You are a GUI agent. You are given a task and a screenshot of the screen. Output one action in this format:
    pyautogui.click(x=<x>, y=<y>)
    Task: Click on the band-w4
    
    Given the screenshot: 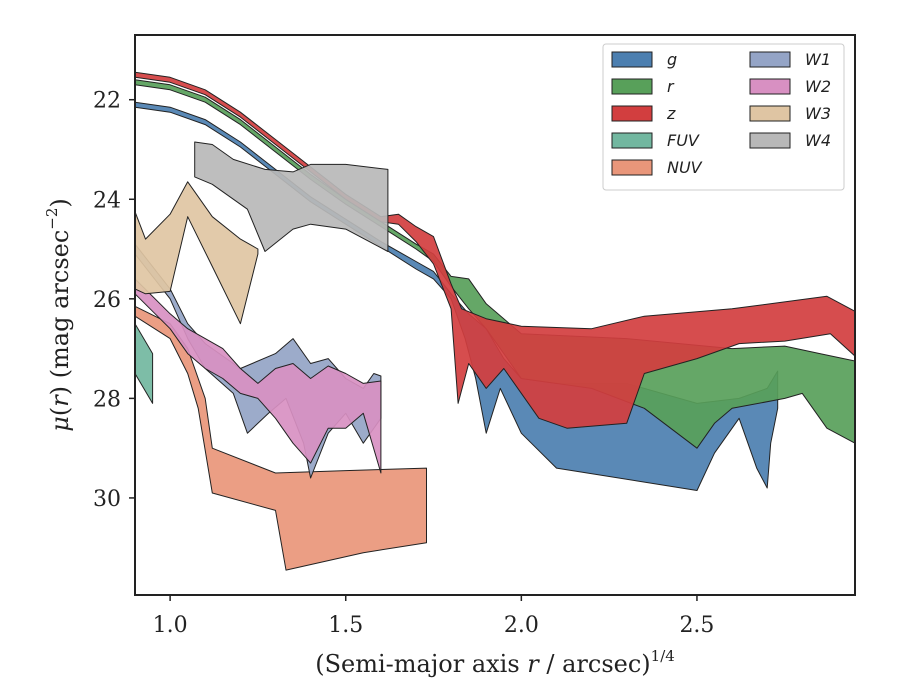 What is the action you would take?
    pyautogui.click(x=291, y=196)
    